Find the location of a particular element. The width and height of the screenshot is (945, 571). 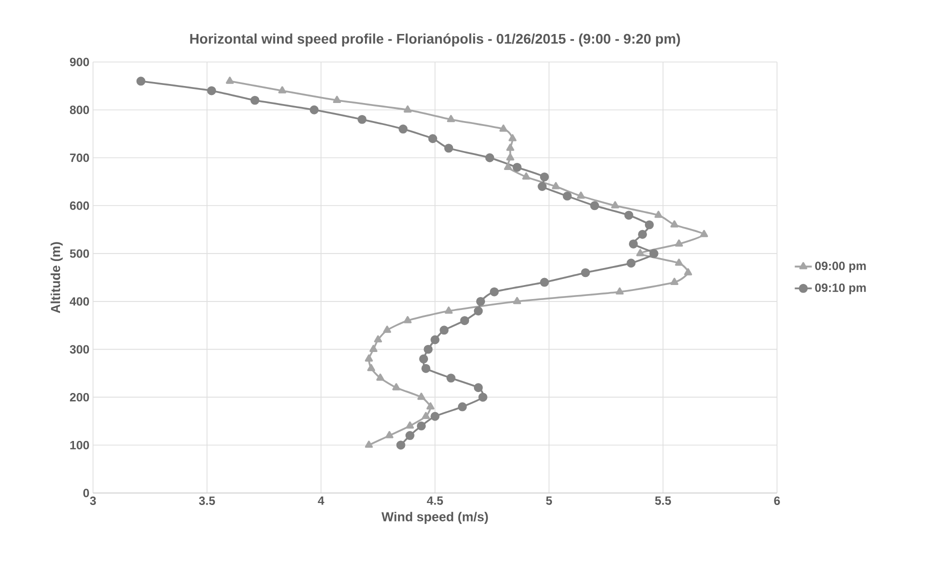

y-axis-title: Altitude (m) is located at coordinates (56, 278).